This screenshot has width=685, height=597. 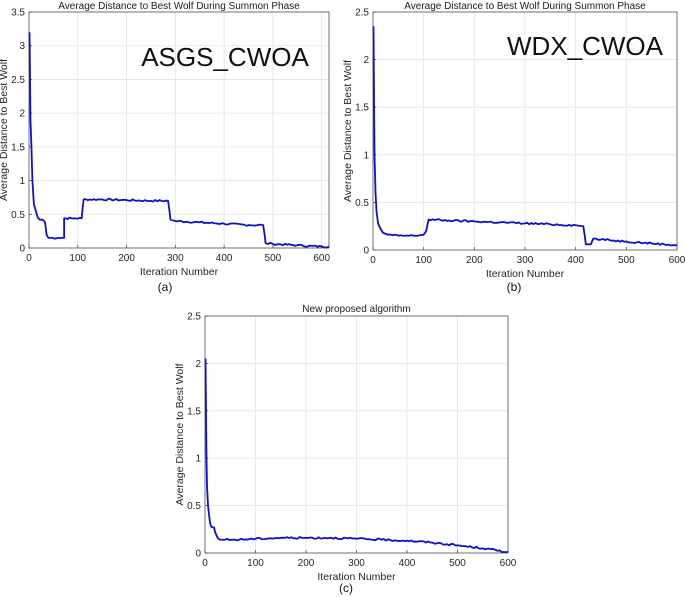 What do you see at coordinates (165, 287) in the screenshot?
I see `panel-label: (a)` at bounding box center [165, 287].